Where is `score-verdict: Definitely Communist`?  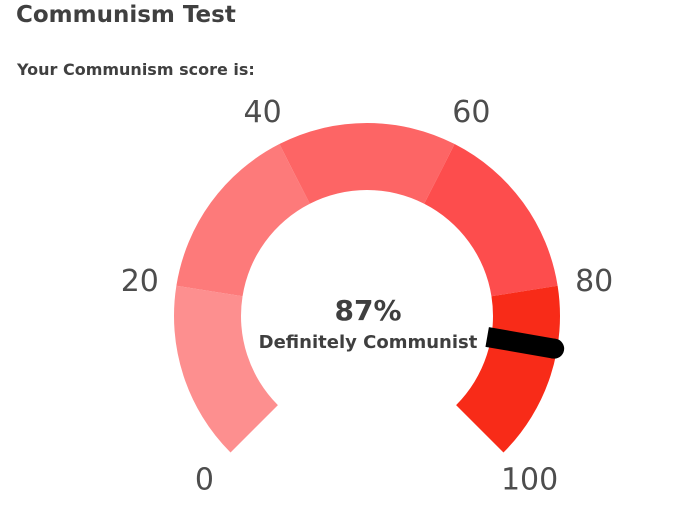 score-verdict: Definitely Communist is located at coordinates (368, 342).